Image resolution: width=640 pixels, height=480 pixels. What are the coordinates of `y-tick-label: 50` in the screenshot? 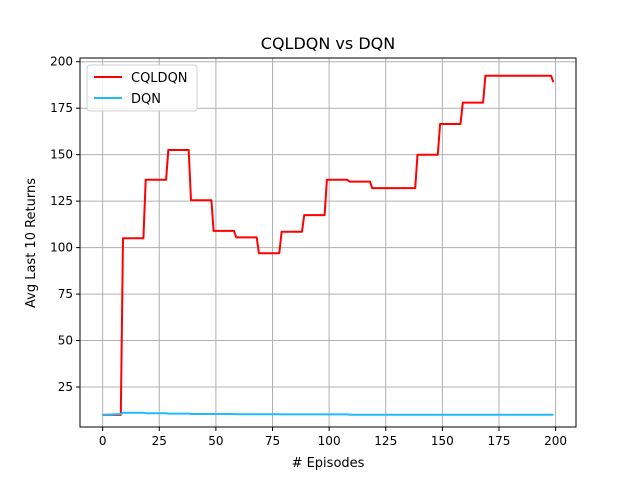 It's located at (65, 341).